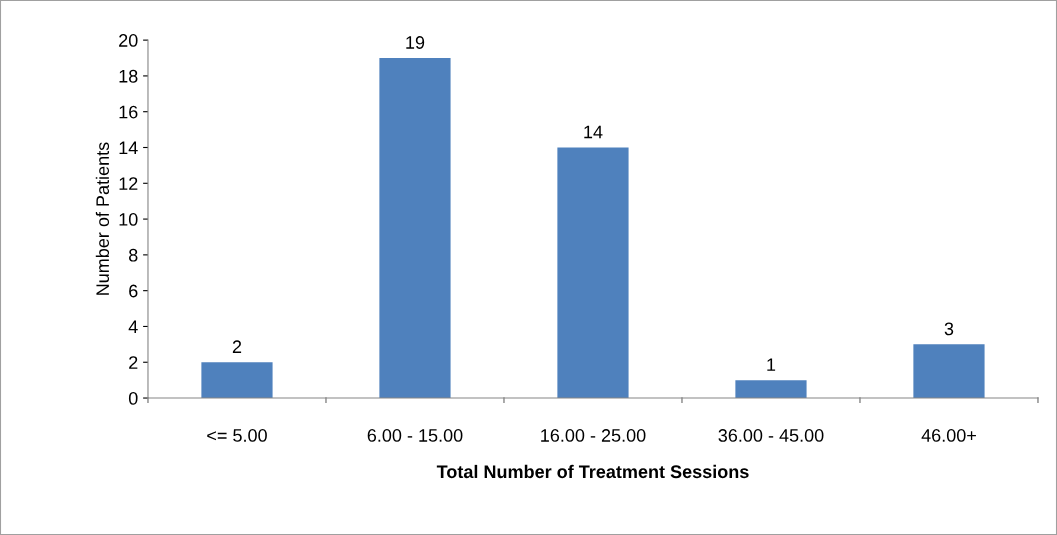 This screenshot has width=1057, height=535. Describe the element at coordinates (948, 435) in the screenshot. I see `x-tick-label: 46.00+` at that location.